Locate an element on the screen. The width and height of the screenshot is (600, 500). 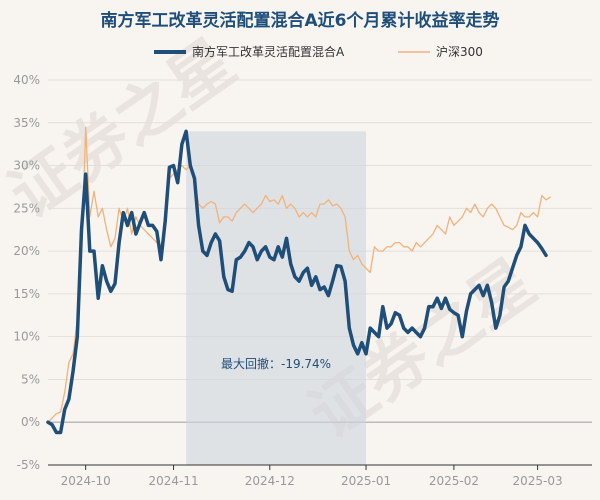
legend: 南方军工改革灵活配置混合A 沪深300 is located at coordinates (318, 51).